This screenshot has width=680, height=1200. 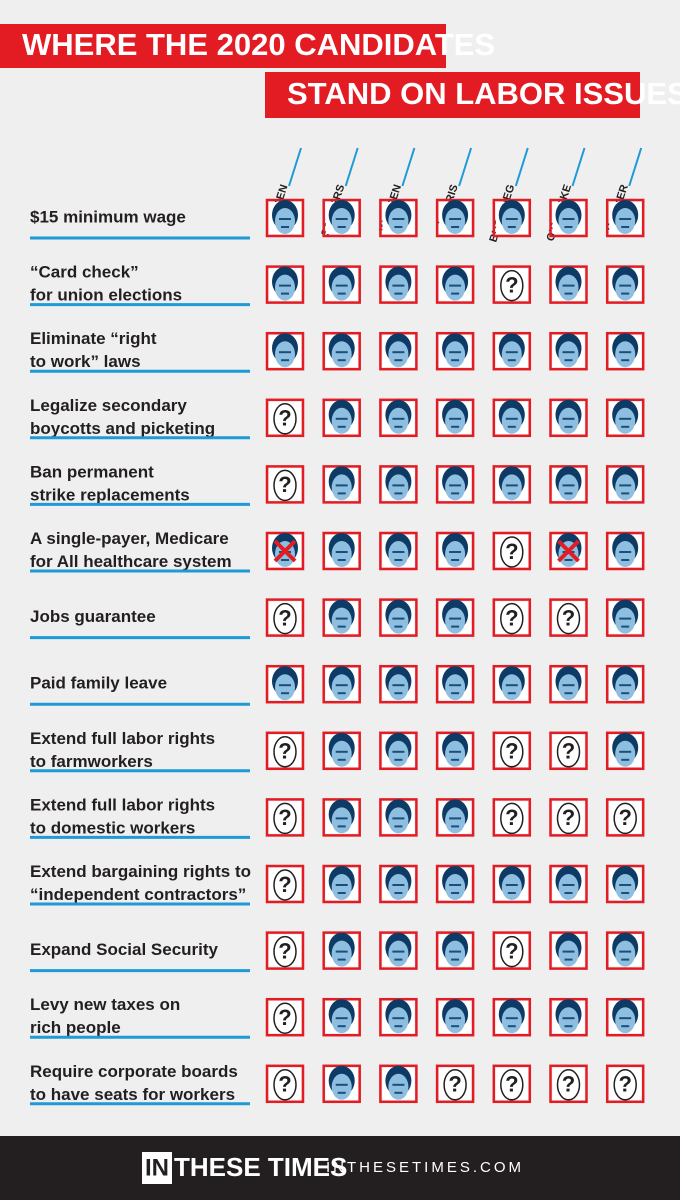 What do you see at coordinates (132, 1094) in the screenshot?
I see `issue-label: to have seats for workers` at bounding box center [132, 1094].